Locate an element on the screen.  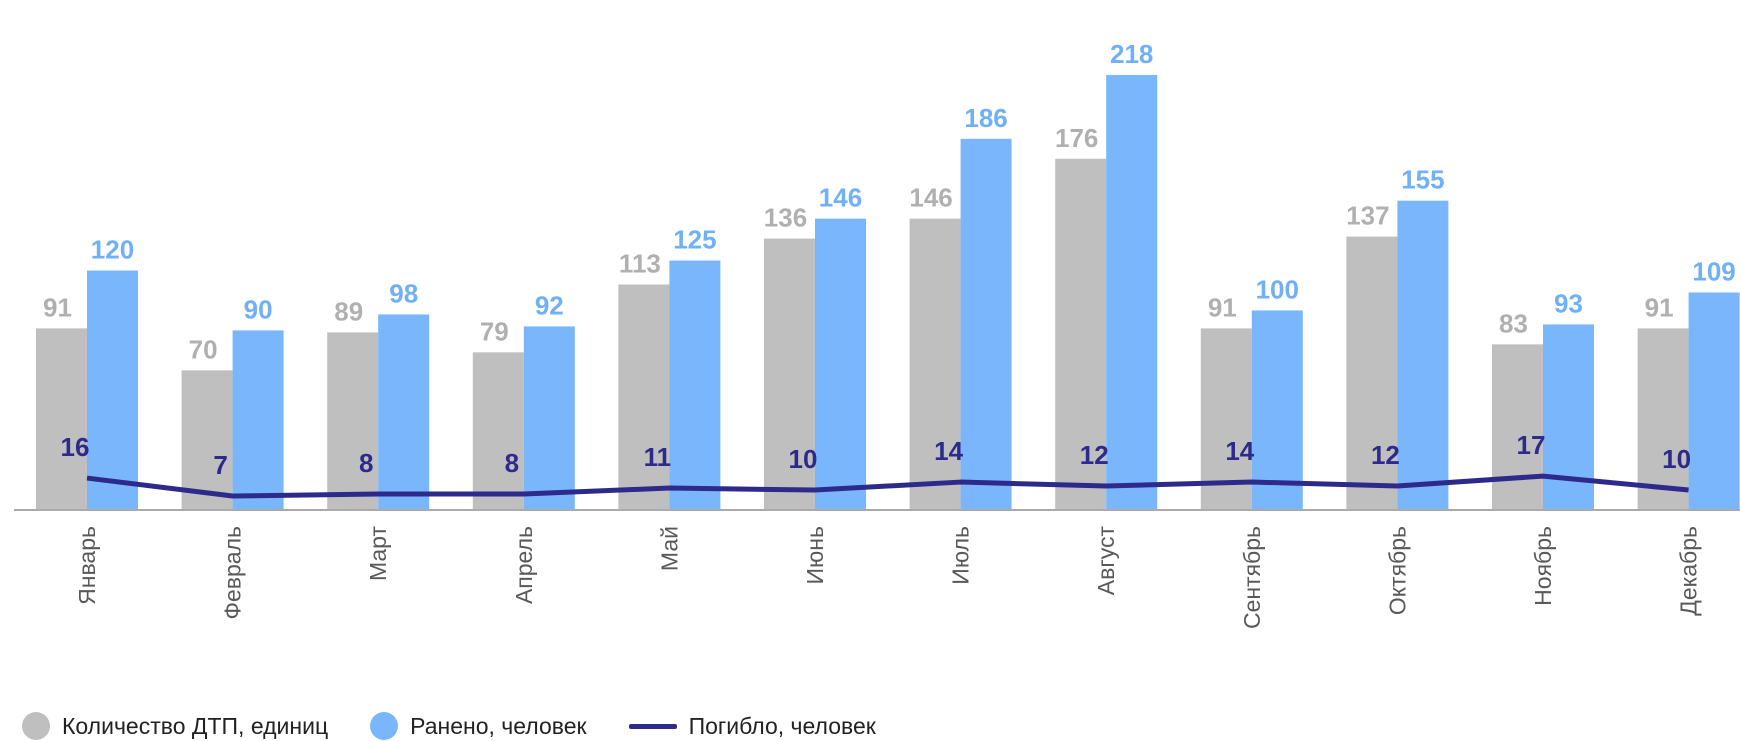
data-label-injured-2: 98 is located at coordinates (403, 293).